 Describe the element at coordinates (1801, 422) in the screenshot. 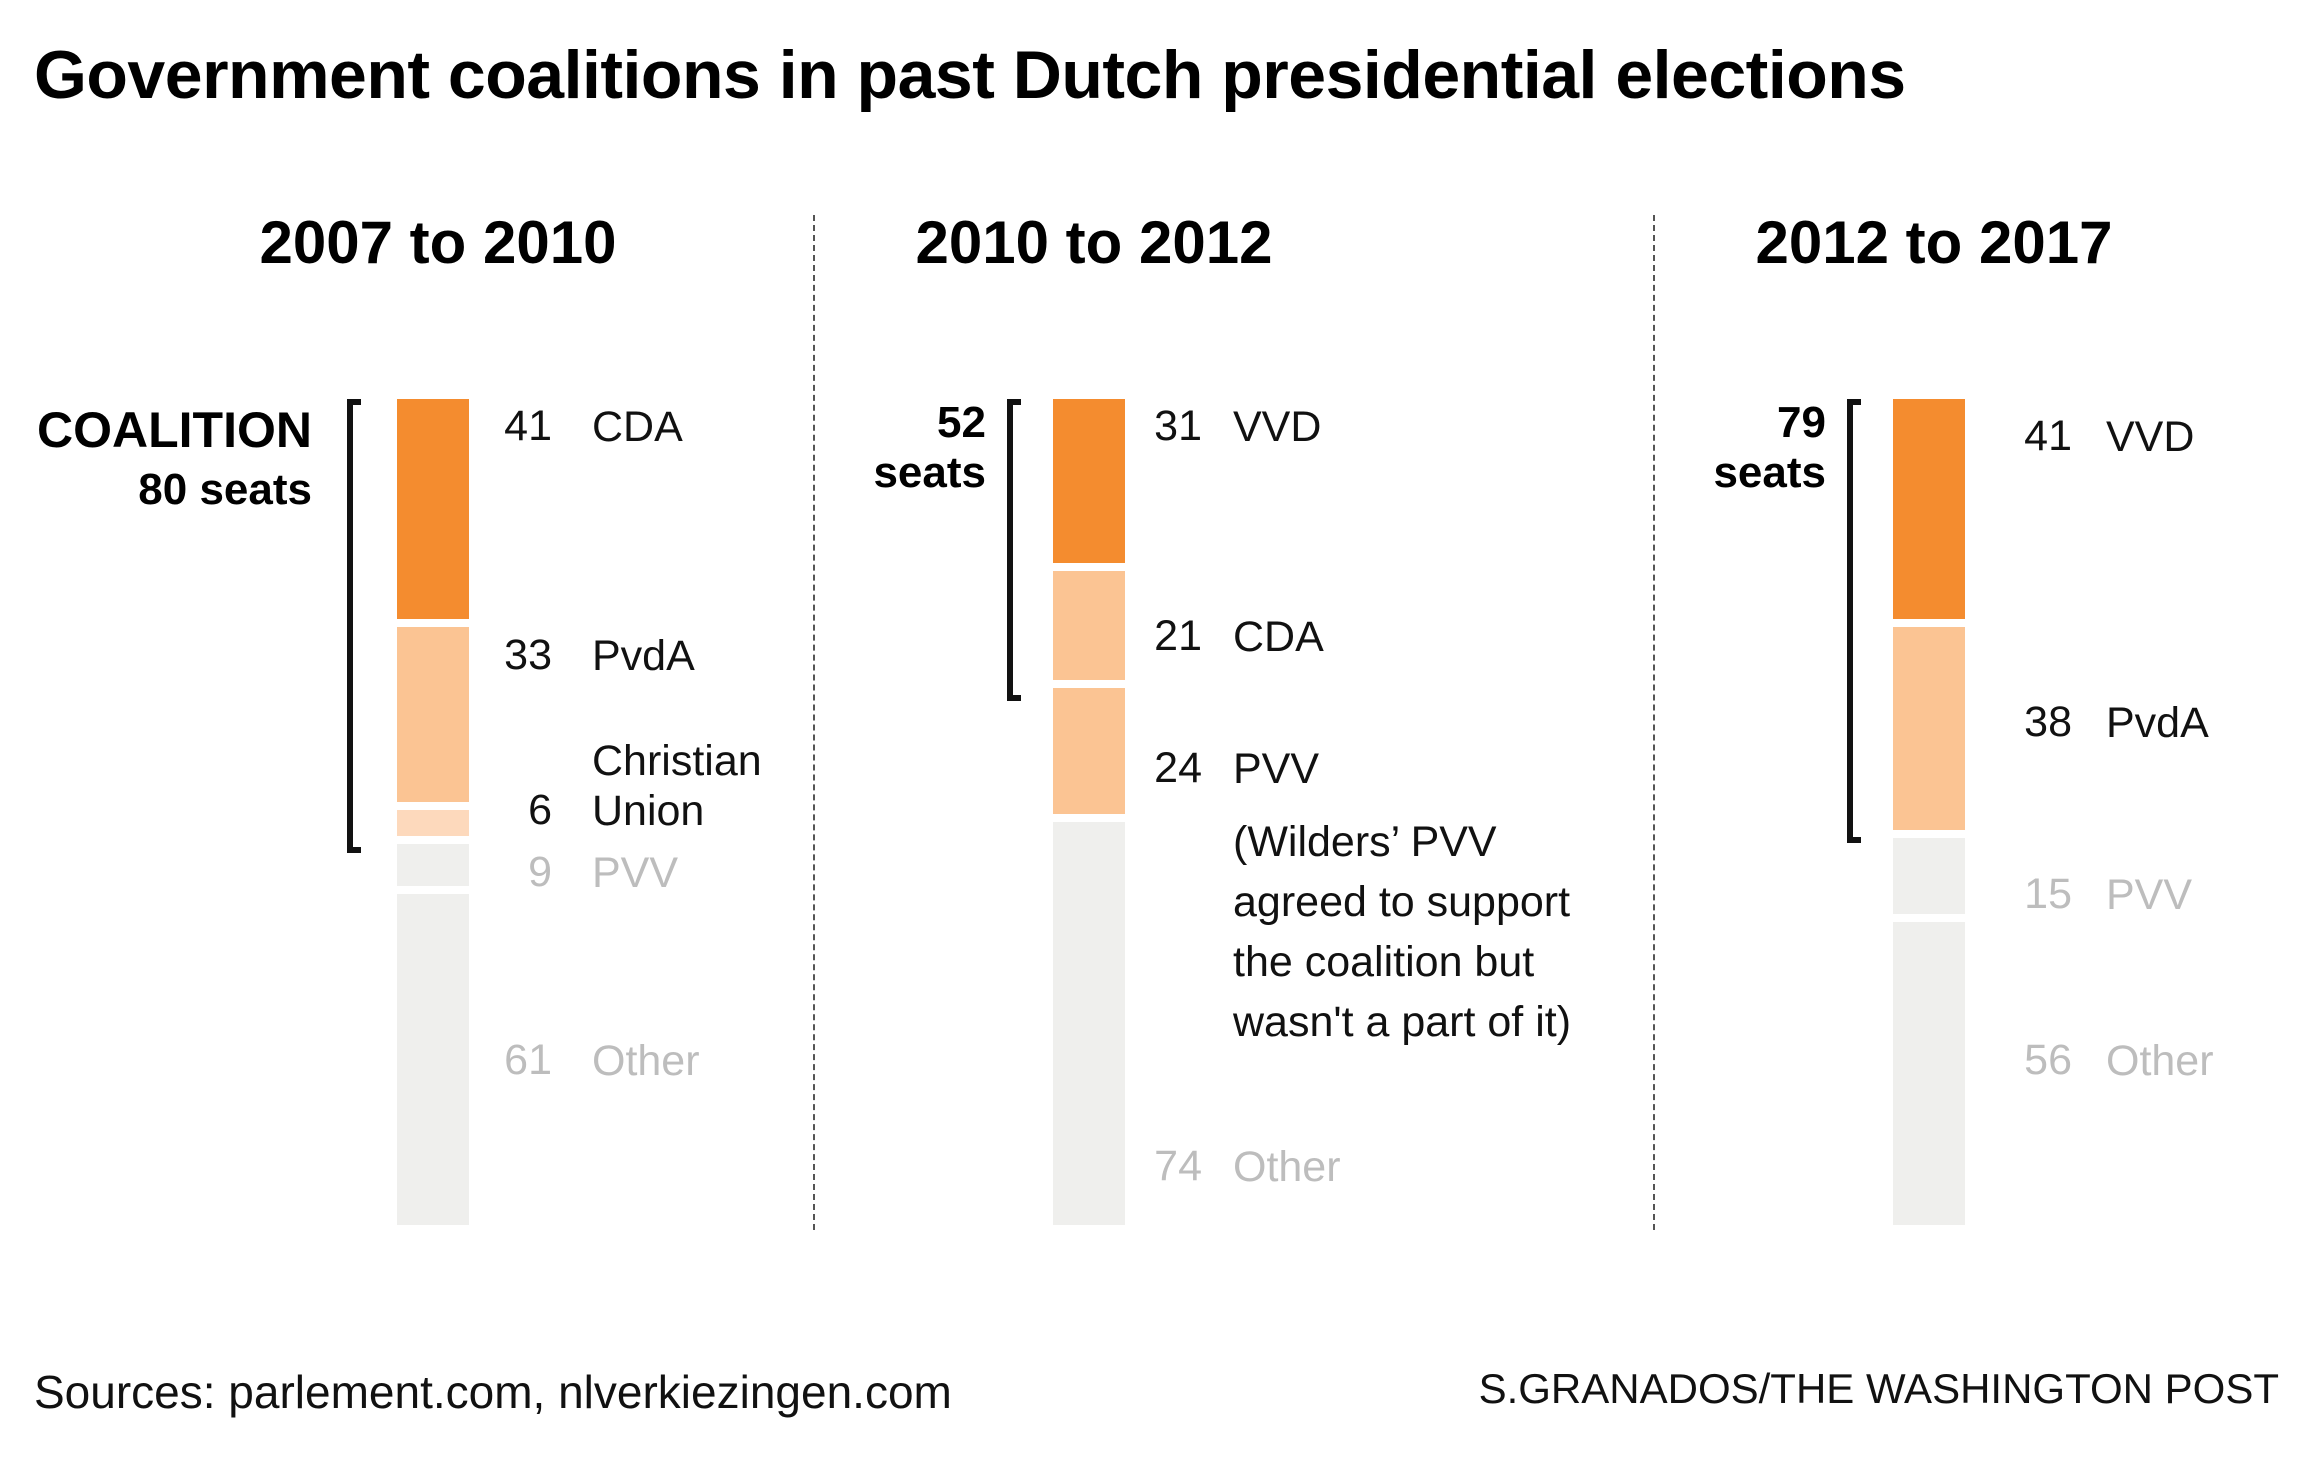

I see `coalition-seats-number: 79` at that location.